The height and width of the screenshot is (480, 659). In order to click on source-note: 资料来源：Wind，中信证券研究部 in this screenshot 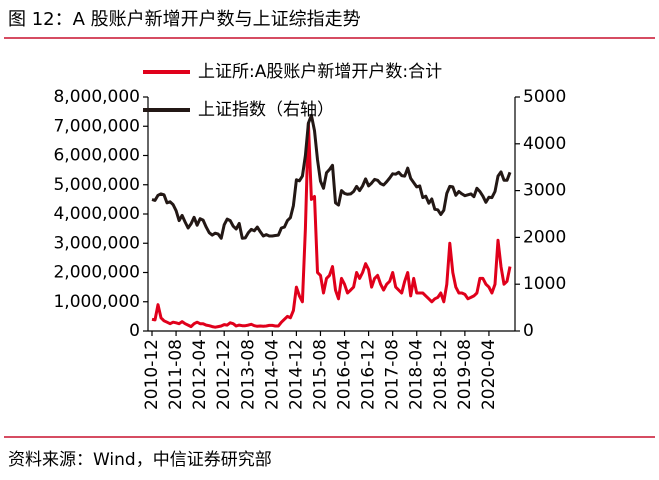, I will do `click(140, 460)`.